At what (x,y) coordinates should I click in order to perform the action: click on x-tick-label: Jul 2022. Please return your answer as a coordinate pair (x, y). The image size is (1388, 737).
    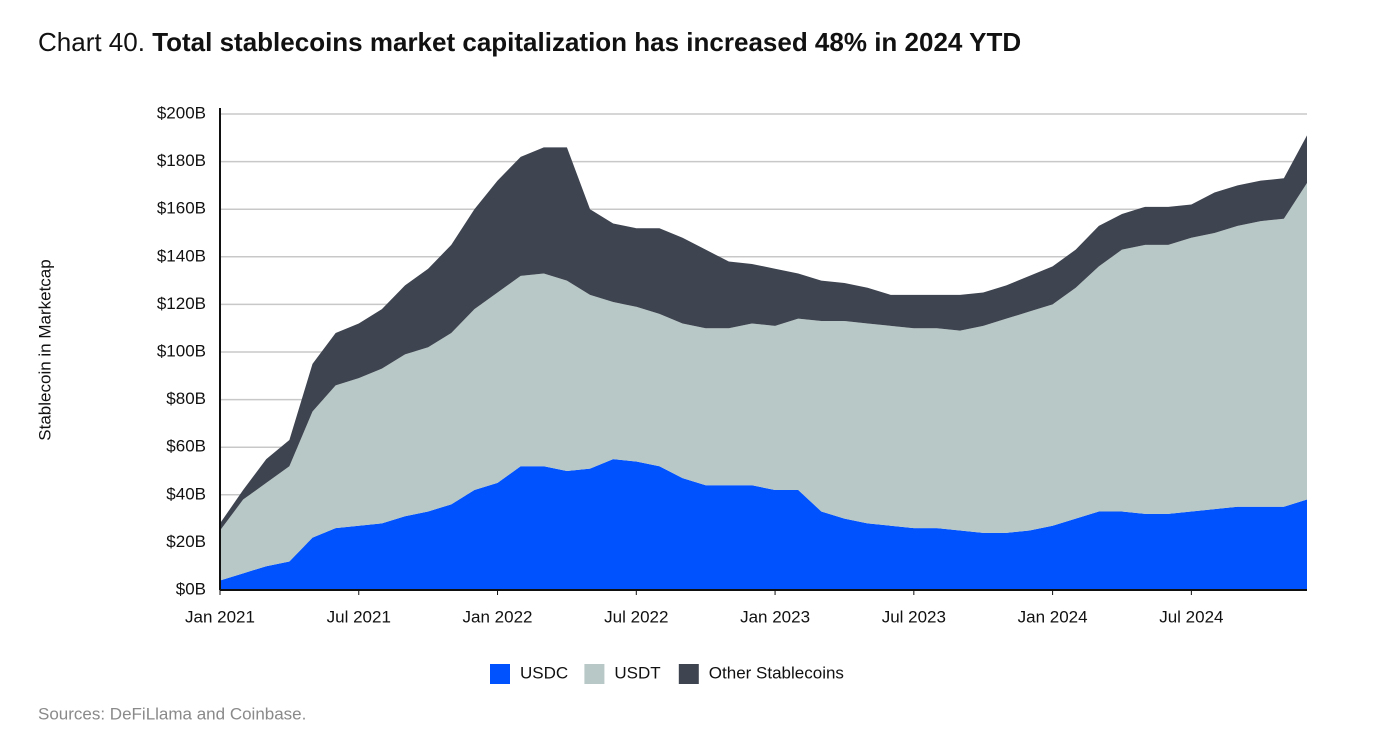
    Looking at the image, I should click on (636, 616).